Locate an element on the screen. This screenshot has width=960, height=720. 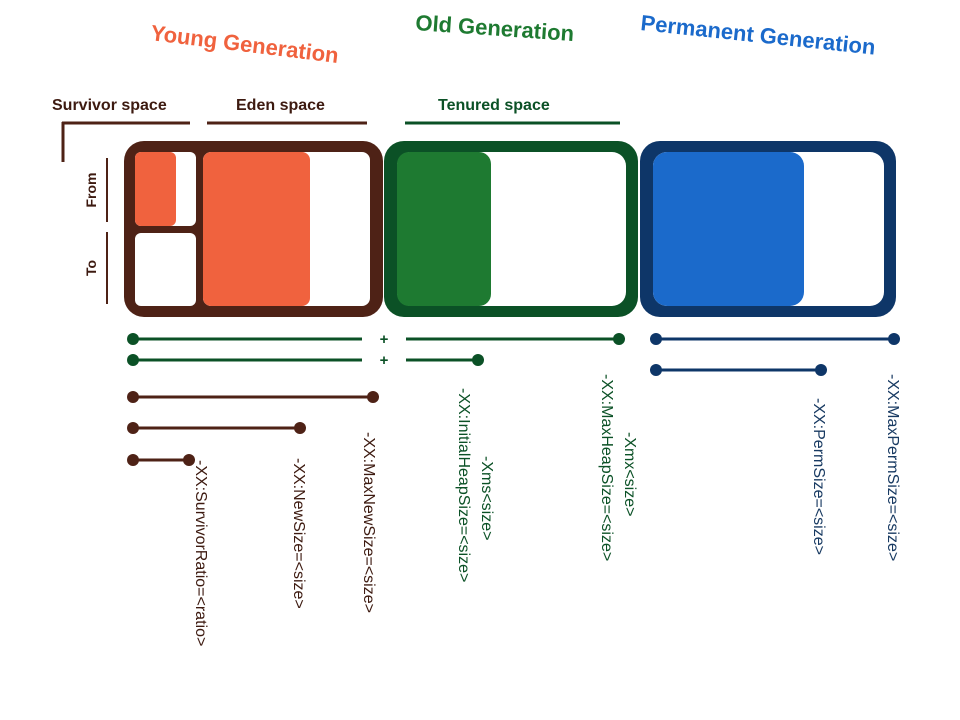
perm-size-range-start is located at coordinates (656, 370).